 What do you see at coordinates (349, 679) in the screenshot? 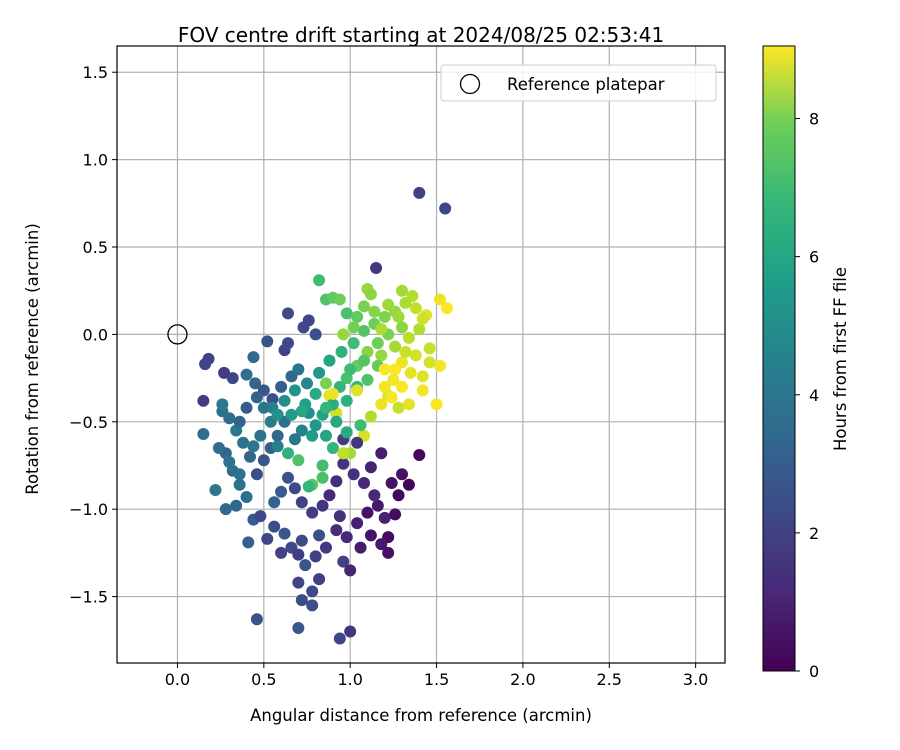
I see `x-tick-label: 1.0` at bounding box center [349, 679].